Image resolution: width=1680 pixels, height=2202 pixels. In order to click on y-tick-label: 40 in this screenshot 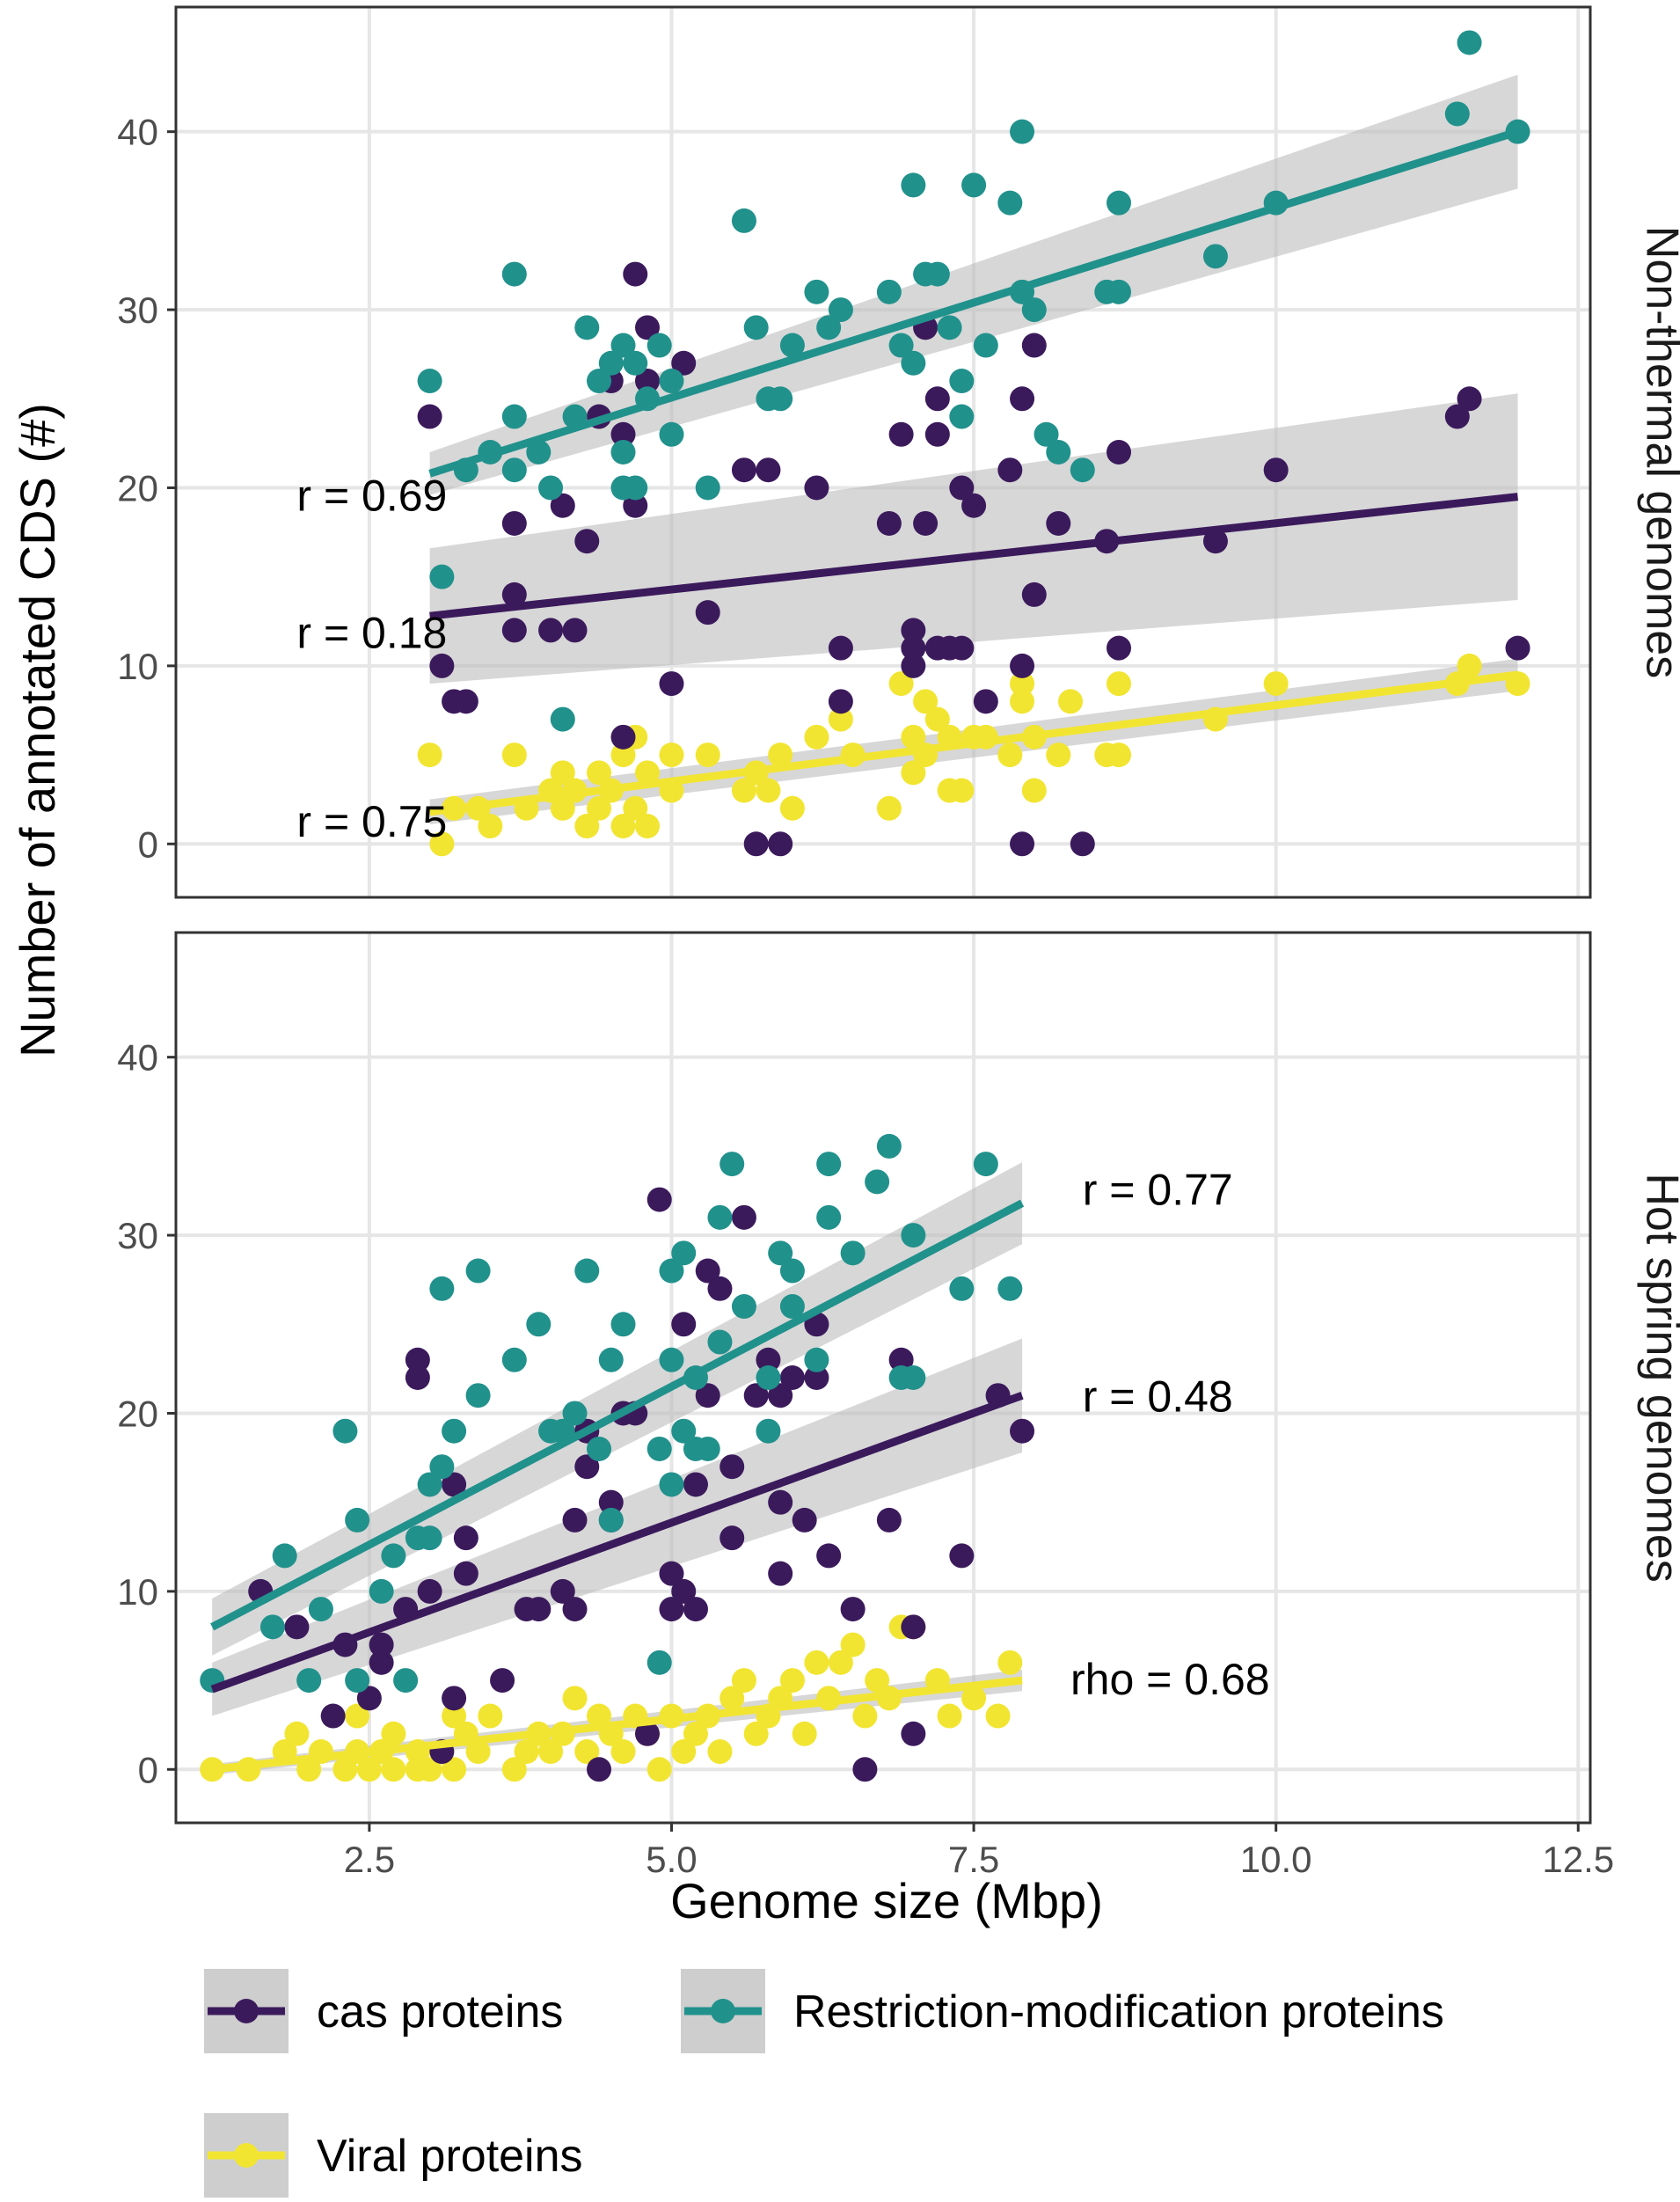, I will do `click(137, 1058)`.